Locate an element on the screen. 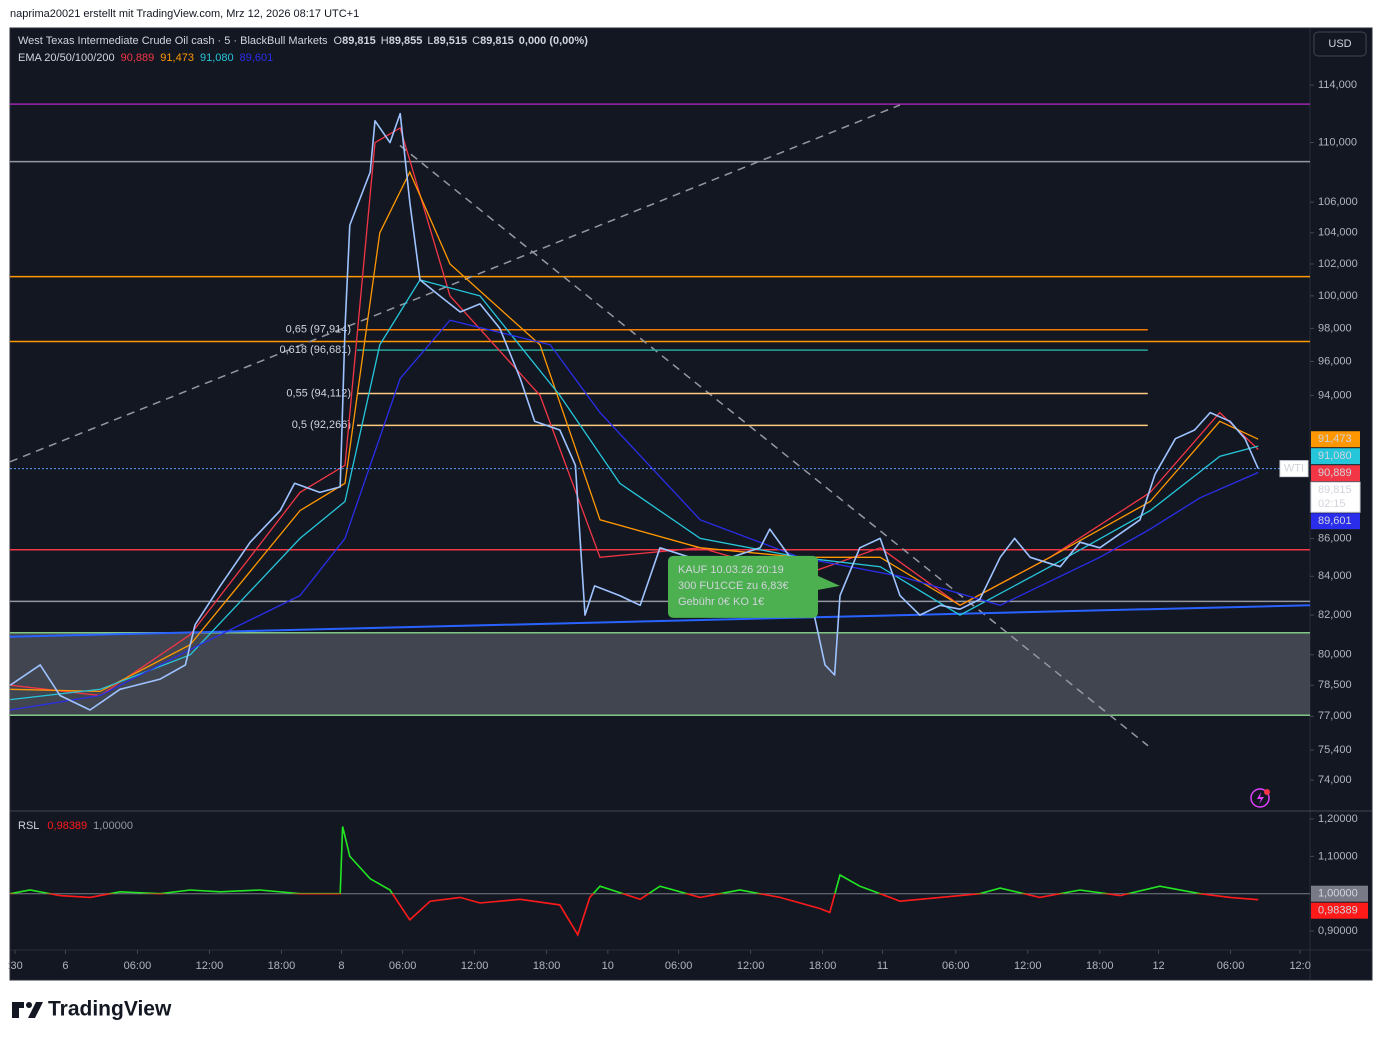 Image resolution: width=1382 pixels, height=1040 pixels. indicator-name: EMA 20/50/100/200 is located at coordinates (66, 58).